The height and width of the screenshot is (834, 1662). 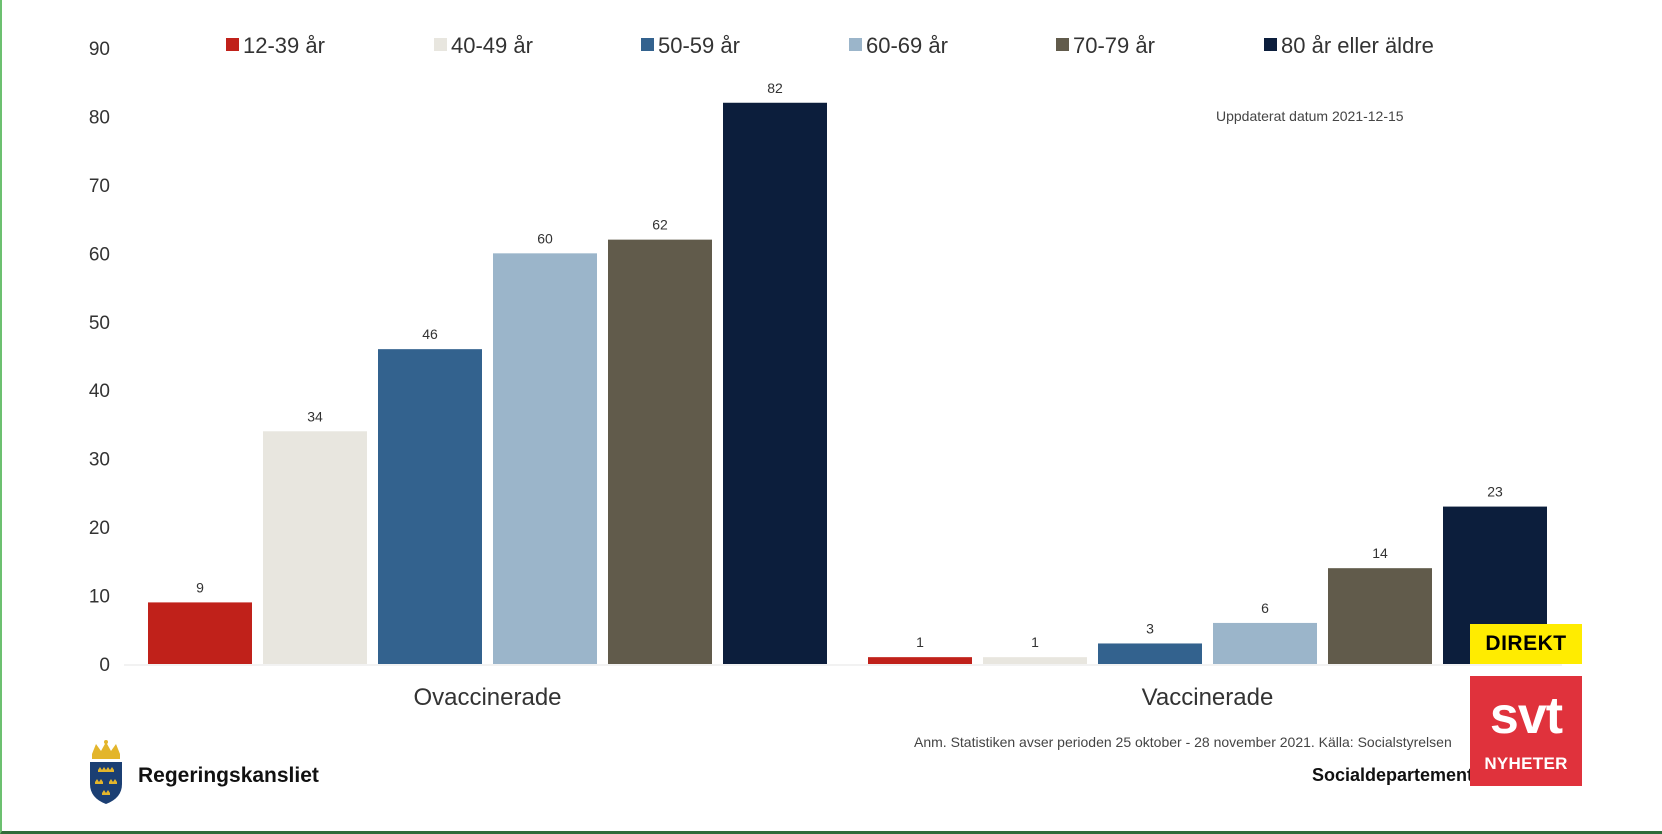 I want to click on data-label: 3, so click(x=1150, y=628).